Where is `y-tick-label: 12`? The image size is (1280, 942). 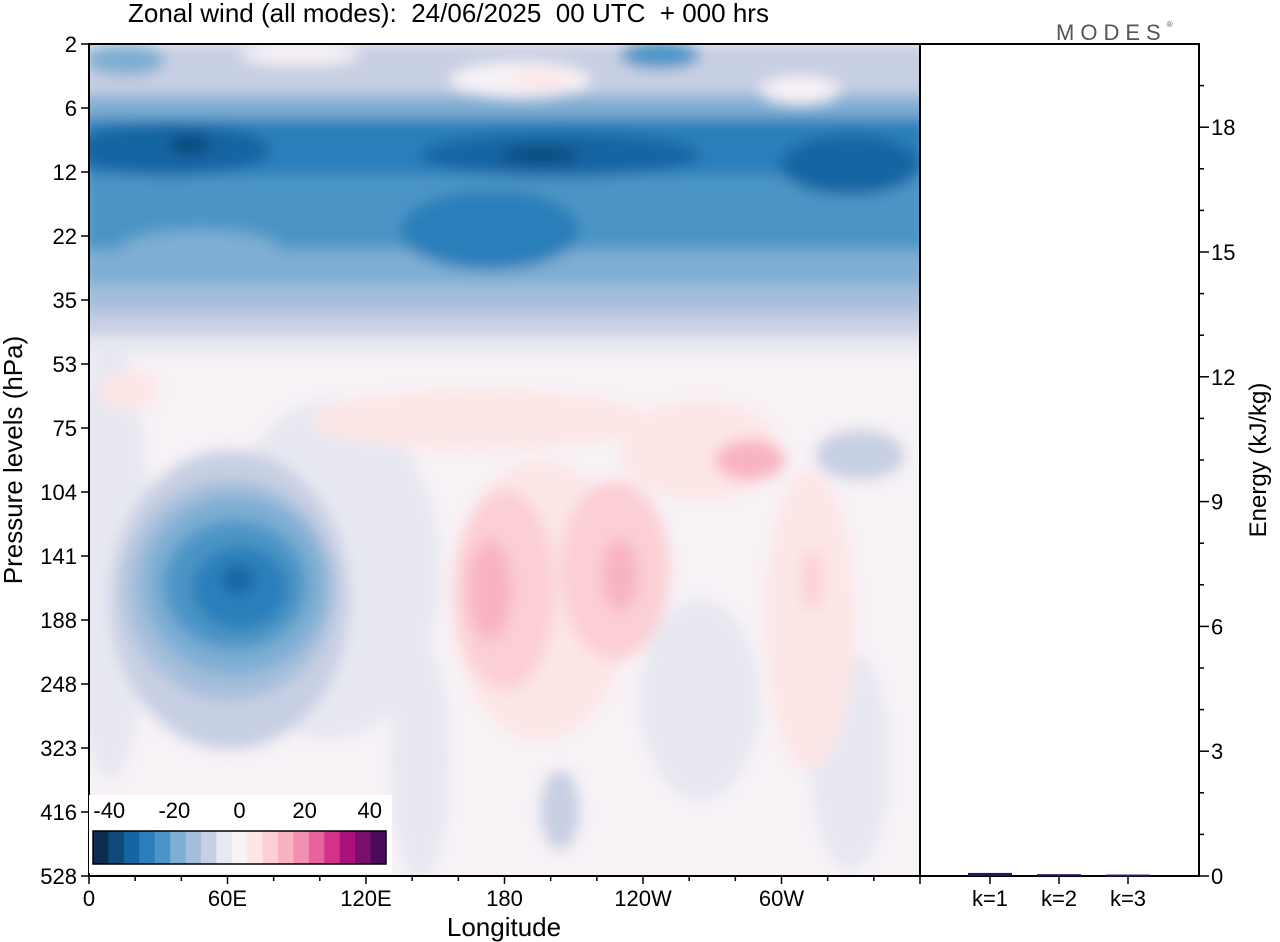 y-tick-label: 12 is located at coordinates (65, 172).